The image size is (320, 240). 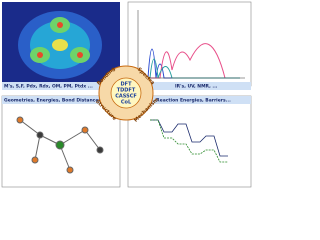 I want to click on center-text: DFT, so click(x=127, y=85).